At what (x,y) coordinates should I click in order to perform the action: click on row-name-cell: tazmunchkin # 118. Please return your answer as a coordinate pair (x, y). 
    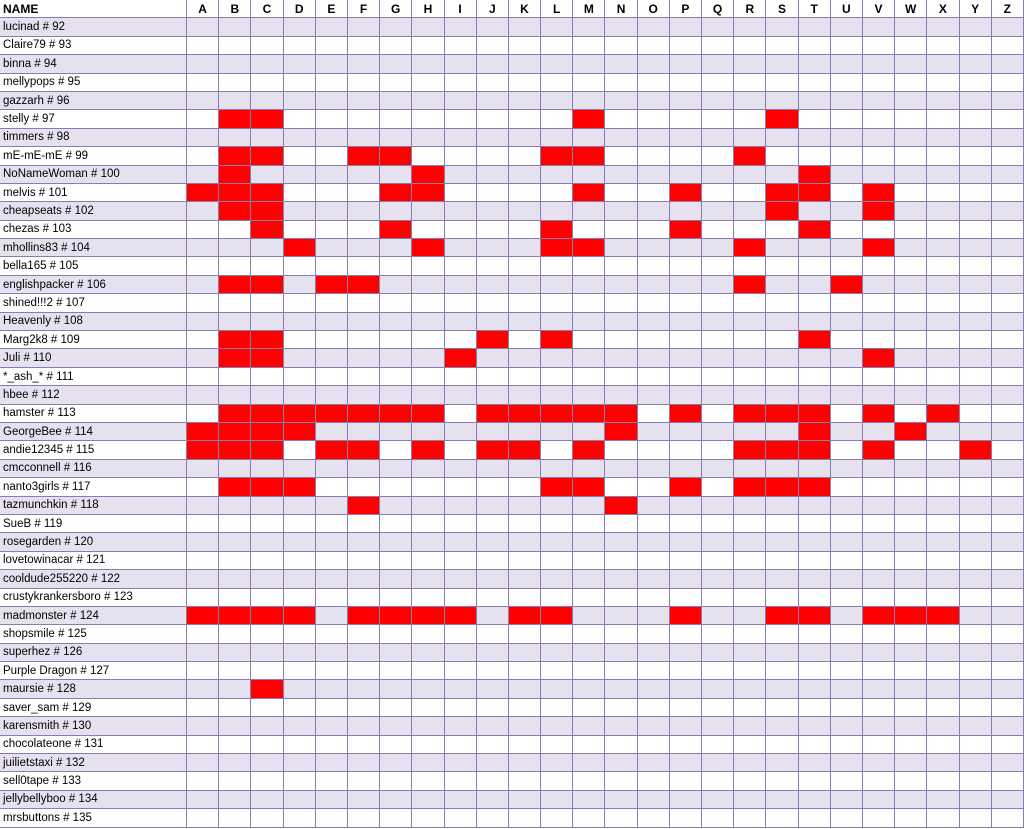
    Looking at the image, I should click on (93, 505).